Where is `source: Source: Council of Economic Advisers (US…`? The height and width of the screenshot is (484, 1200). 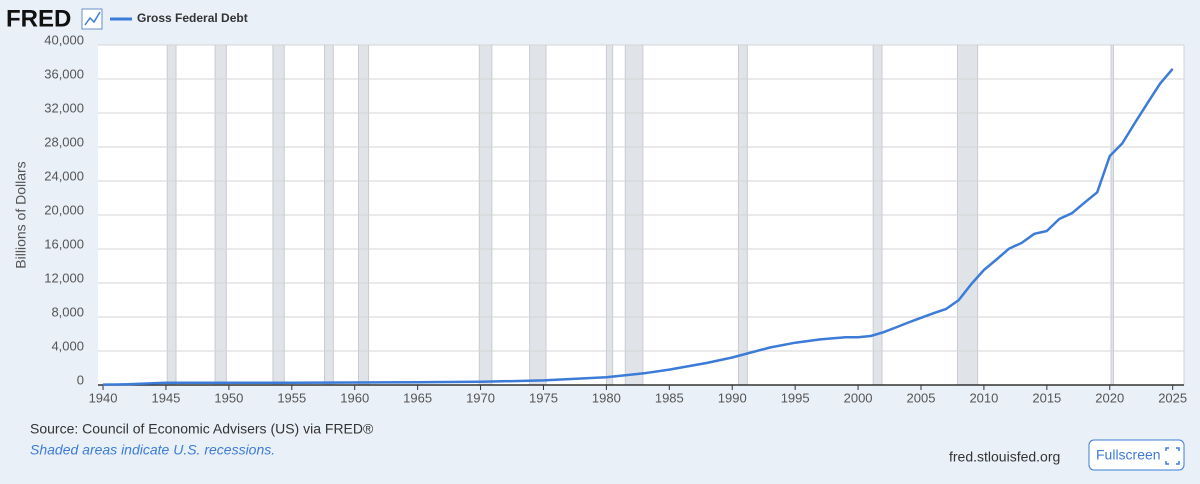
source: Source: Council of Economic Advisers (US… is located at coordinates (202, 429).